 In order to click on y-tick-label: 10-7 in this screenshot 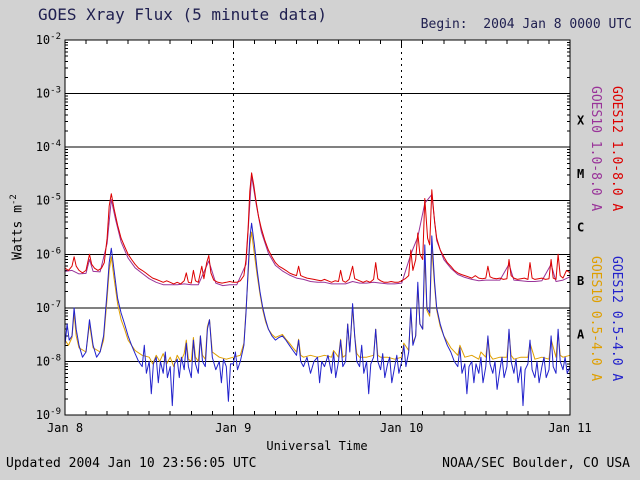, I will do `click(48, 307)`.